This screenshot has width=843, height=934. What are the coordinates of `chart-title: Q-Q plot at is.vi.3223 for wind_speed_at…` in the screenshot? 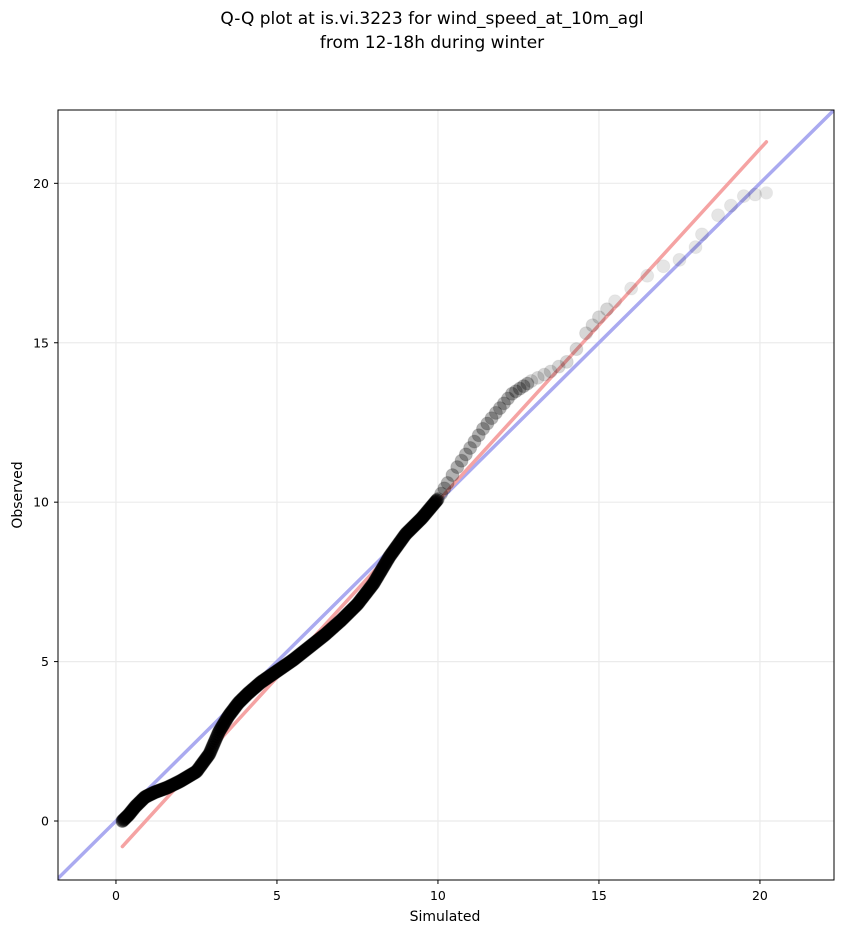 It's located at (431, 19).